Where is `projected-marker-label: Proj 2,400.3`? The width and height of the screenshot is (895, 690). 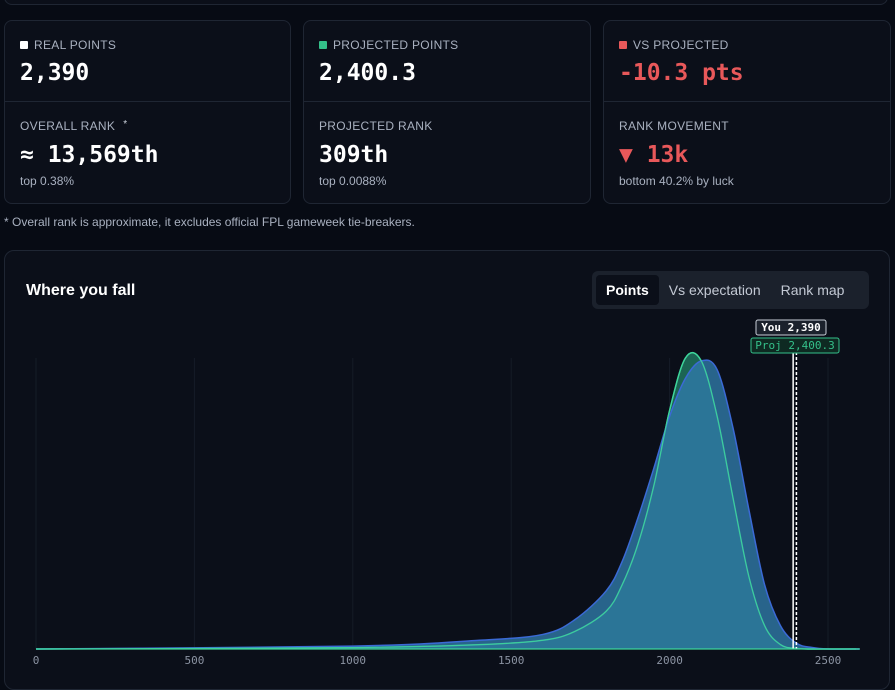
projected-marker-label: Proj 2,400.3 is located at coordinates (794, 345).